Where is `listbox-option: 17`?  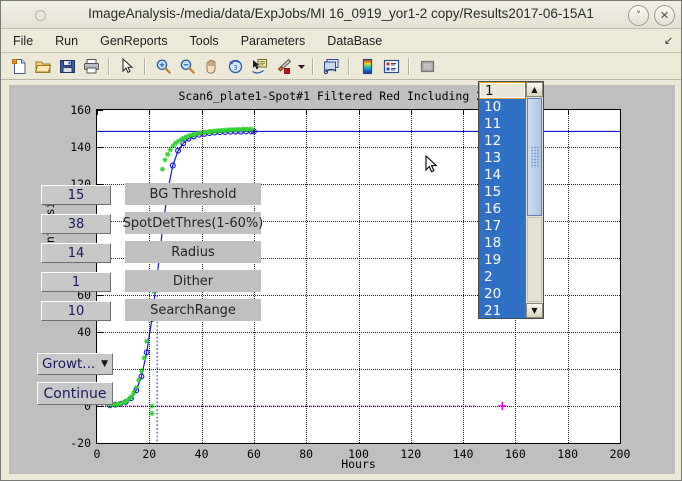
listbox-option: 17 is located at coordinates (502, 226).